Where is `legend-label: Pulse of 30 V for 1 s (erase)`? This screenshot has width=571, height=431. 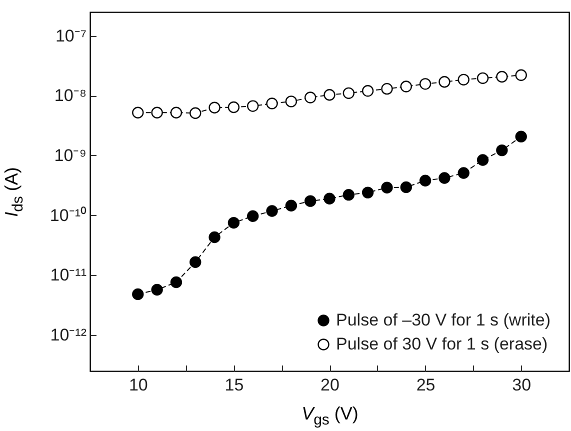
legend-label: Pulse of 30 V for 1 s (erase) is located at coordinates (442, 344).